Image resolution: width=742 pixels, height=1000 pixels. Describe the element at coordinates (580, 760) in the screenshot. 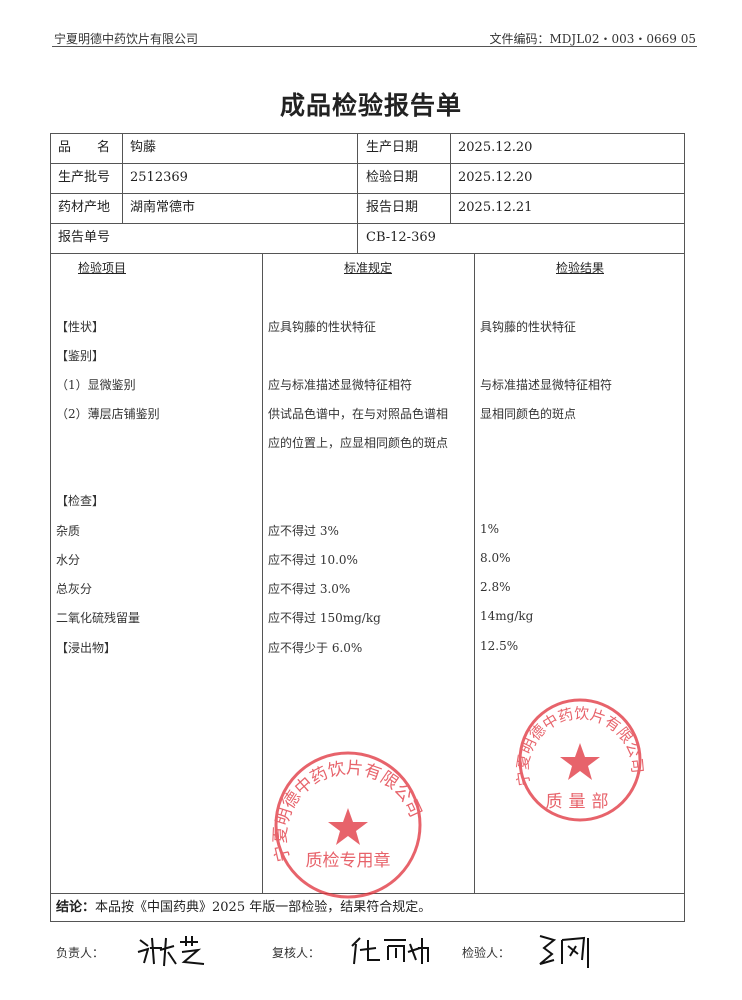

I see `quality-department-stamp: 宁夏明德中药饮片有限公司 质量部` at that location.